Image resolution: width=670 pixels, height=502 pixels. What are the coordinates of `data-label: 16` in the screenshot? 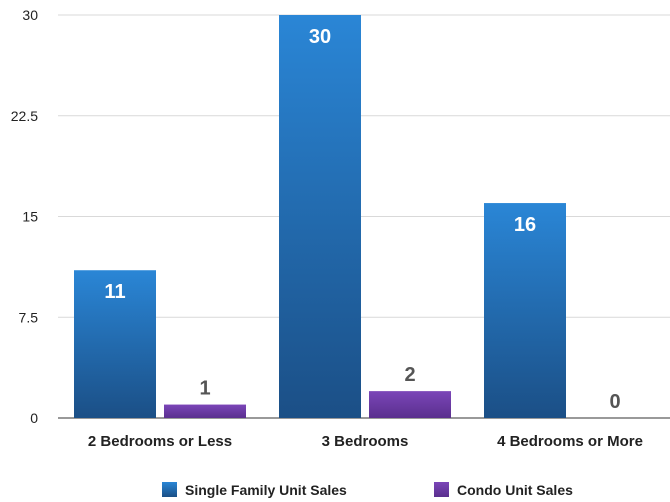 It's located at (525, 225).